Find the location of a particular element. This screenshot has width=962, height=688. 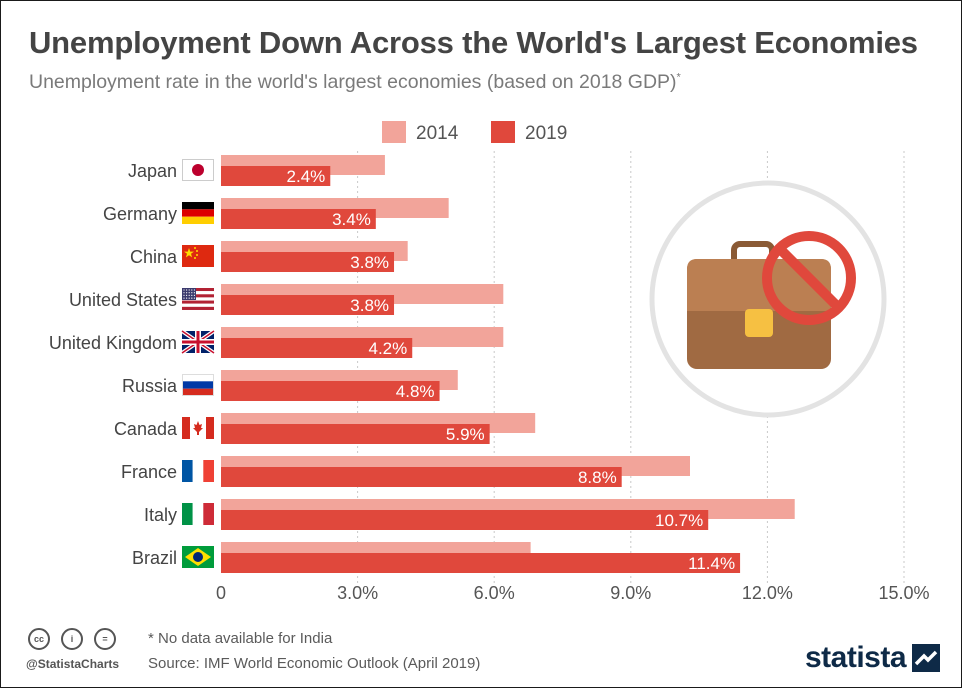

france-flag-icon is located at coordinates (198, 471).